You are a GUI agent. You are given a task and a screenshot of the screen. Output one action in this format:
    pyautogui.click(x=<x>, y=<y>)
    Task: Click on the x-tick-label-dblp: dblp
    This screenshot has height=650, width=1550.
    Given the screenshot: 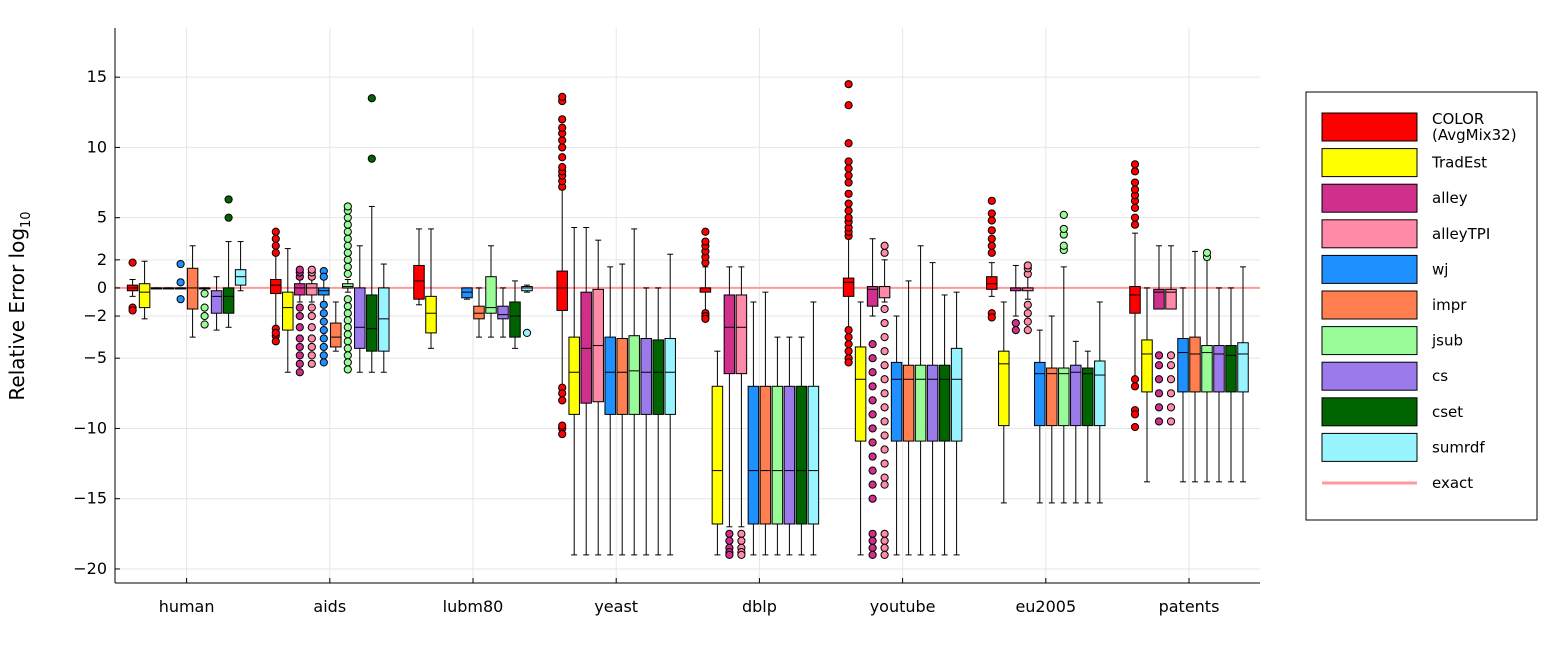 What is the action you would take?
    pyautogui.click(x=759, y=606)
    